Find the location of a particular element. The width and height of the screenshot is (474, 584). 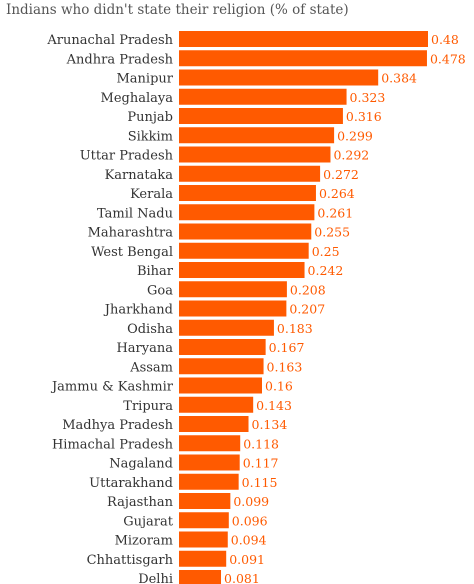

value-label: 0.25 is located at coordinates (326, 251).